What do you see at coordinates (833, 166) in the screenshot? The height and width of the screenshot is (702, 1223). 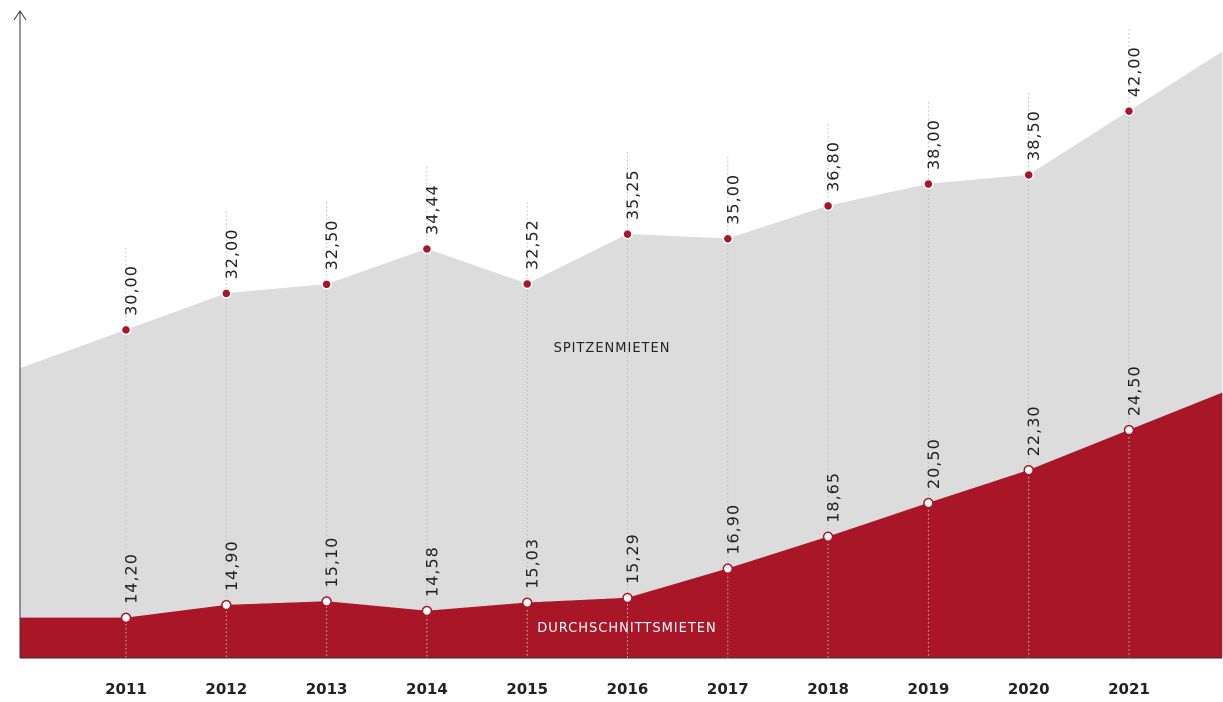 I see `value-label: 36,80` at bounding box center [833, 166].